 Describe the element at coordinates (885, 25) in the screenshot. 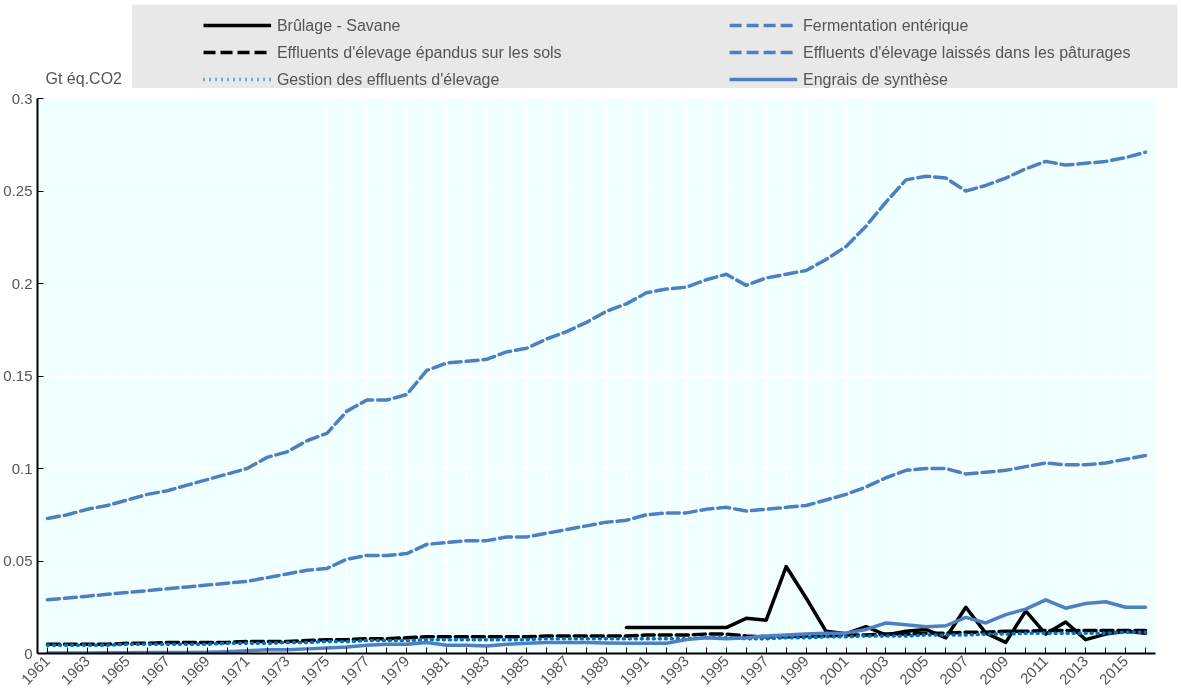

I see `legend-label: Fermentation entérique` at that location.